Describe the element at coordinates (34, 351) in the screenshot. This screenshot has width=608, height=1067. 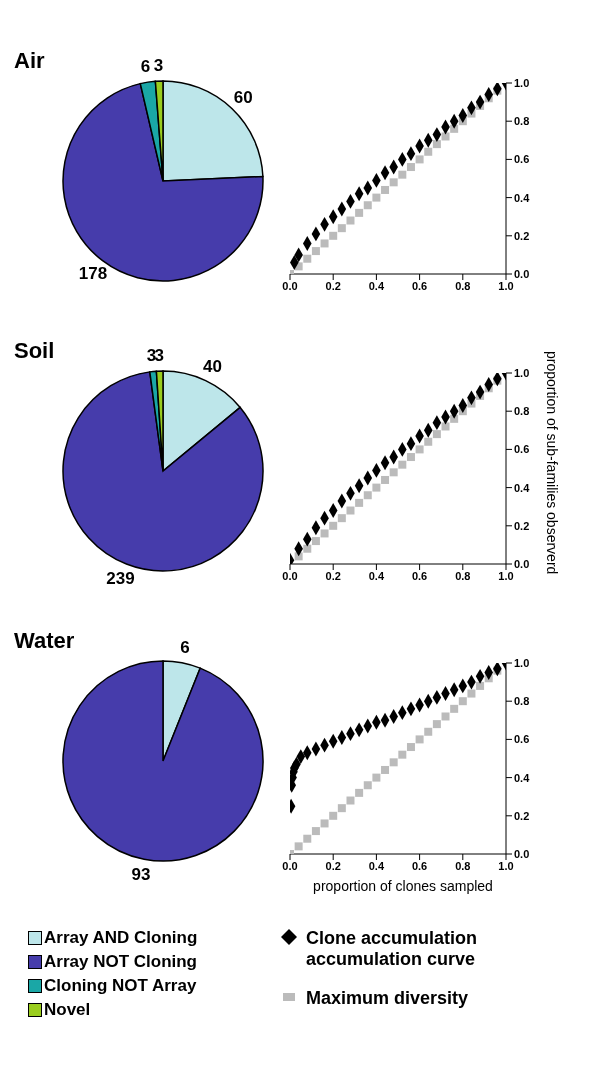
I see `chart-title: Soil` at that location.